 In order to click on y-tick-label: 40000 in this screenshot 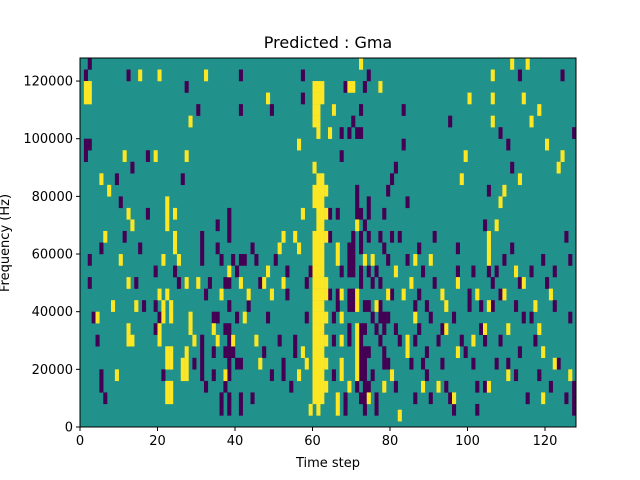, I will do `click(52, 312)`.